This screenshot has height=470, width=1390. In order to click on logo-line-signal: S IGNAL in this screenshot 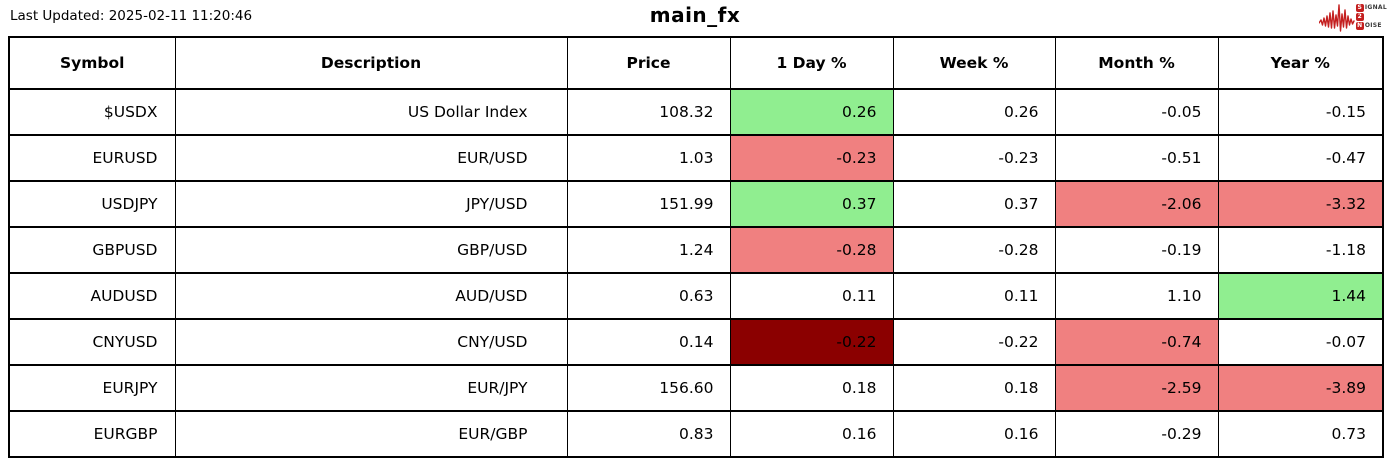, I will do `click(1371, 8)`.